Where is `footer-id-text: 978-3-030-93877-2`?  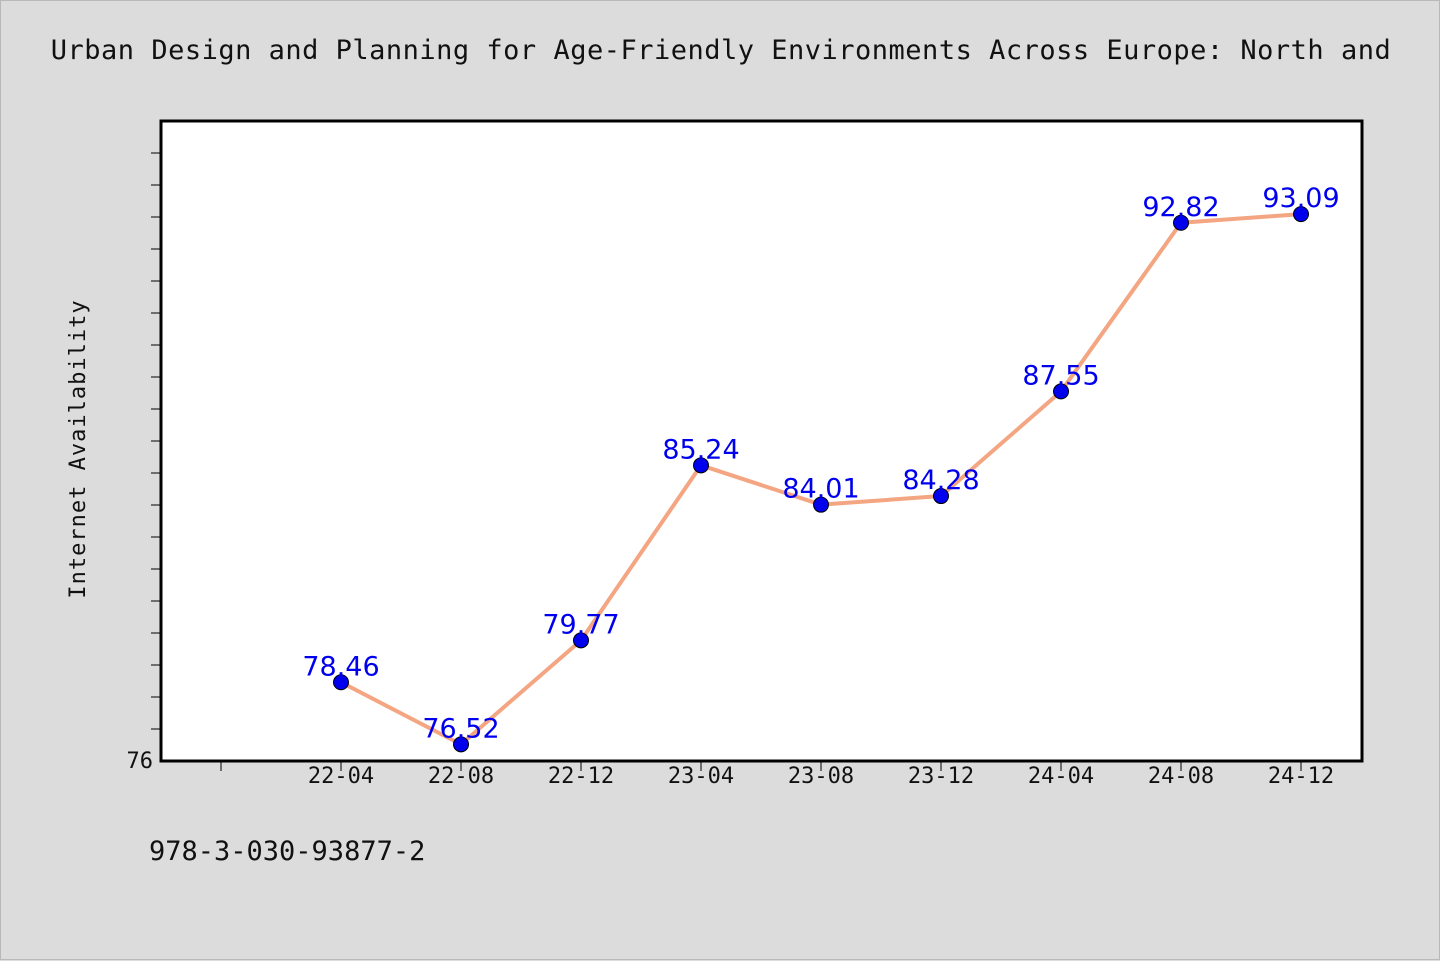 footer-id-text: 978-3-030-93877-2 is located at coordinates (287, 851).